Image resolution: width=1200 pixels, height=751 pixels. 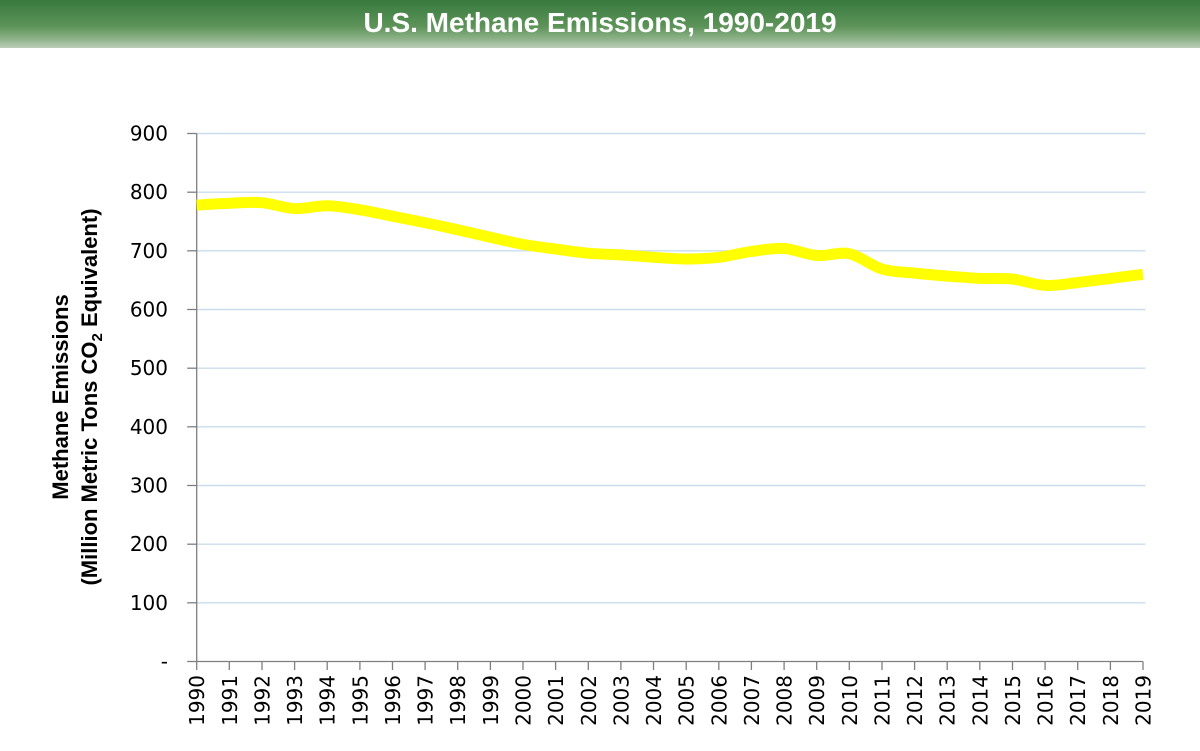 What do you see at coordinates (524, 700) in the screenshot?
I see `x-tick-label: 2000` at bounding box center [524, 700].